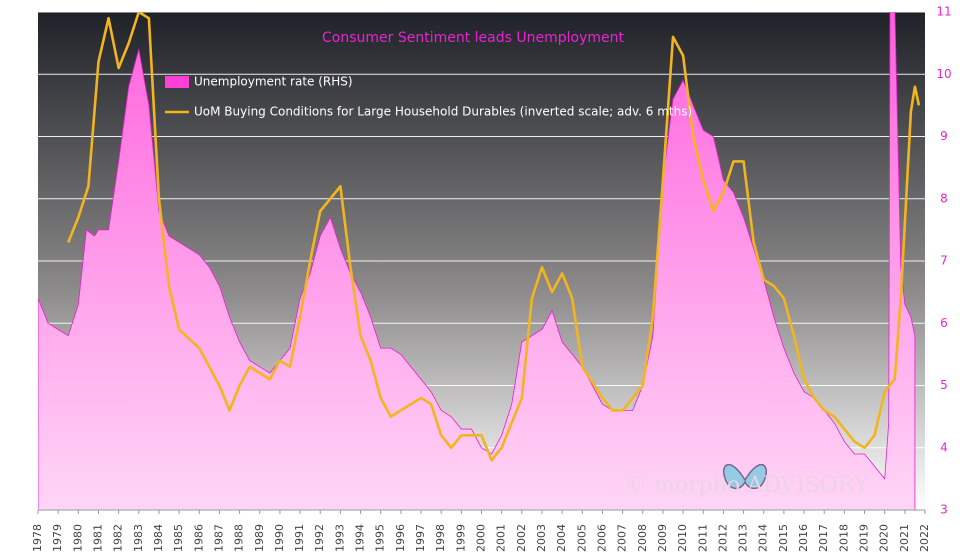  What do you see at coordinates (420, 538) in the screenshot?
I see `x-tick-label: 1997` at bounding box center [420, 538].